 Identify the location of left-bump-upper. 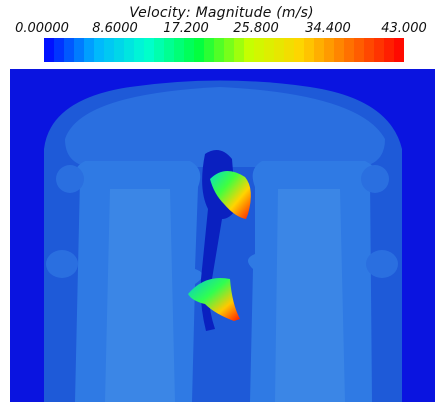
(70, 179).